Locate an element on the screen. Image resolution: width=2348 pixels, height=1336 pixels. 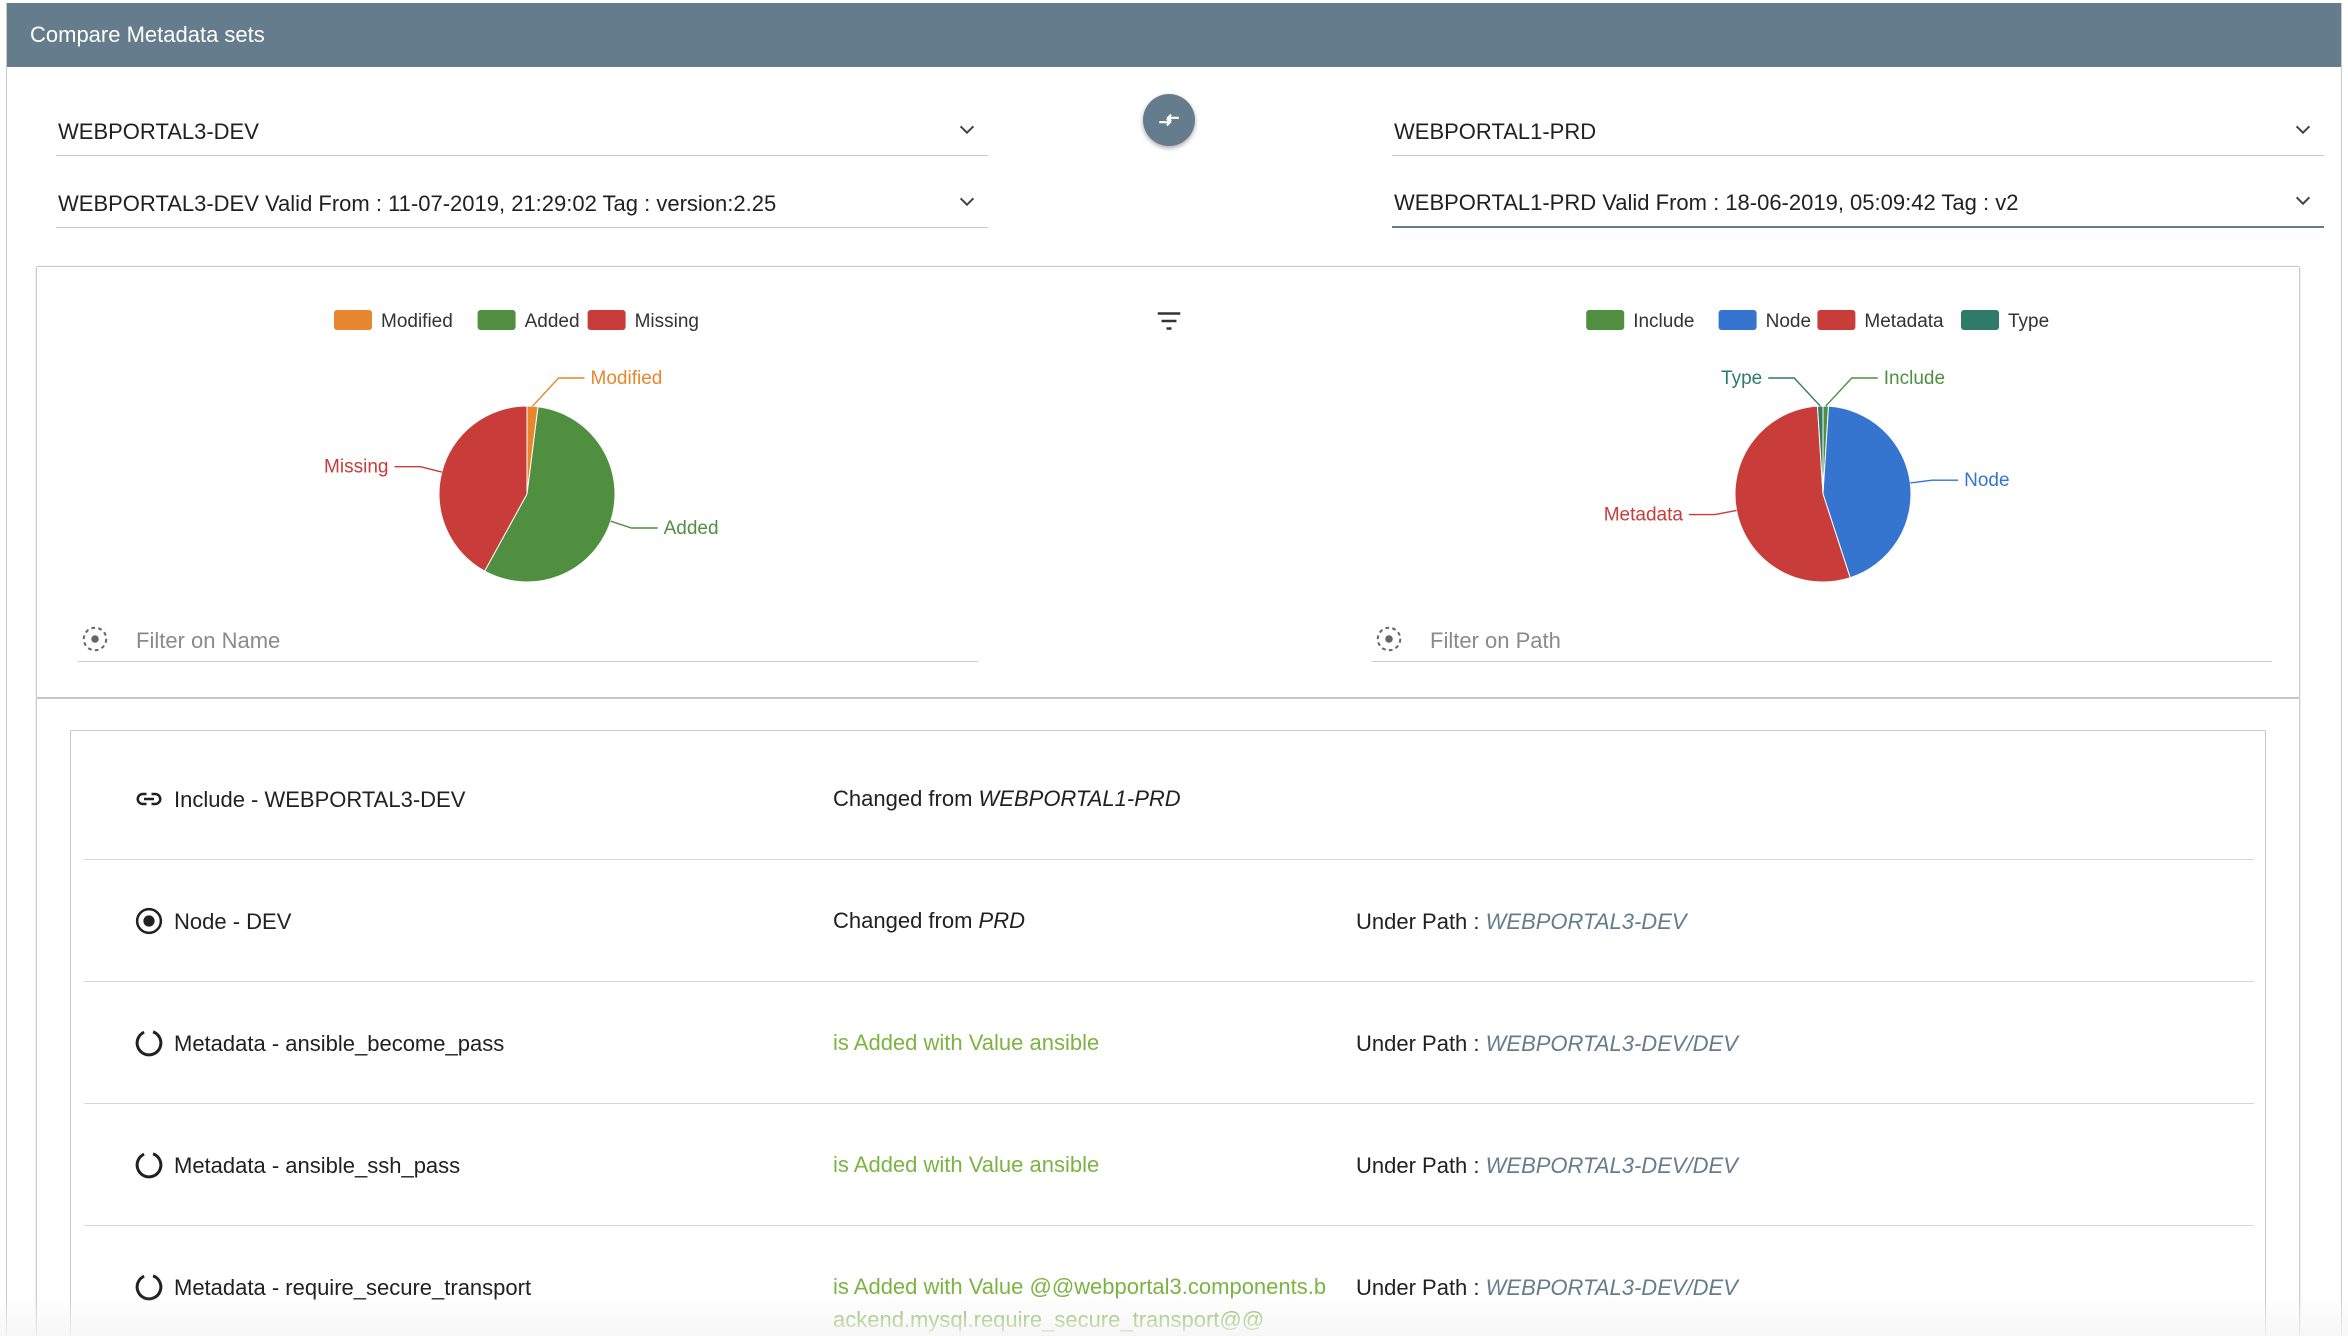
callout-label-metadata: Metadata is located at coordinates (1644, 515).